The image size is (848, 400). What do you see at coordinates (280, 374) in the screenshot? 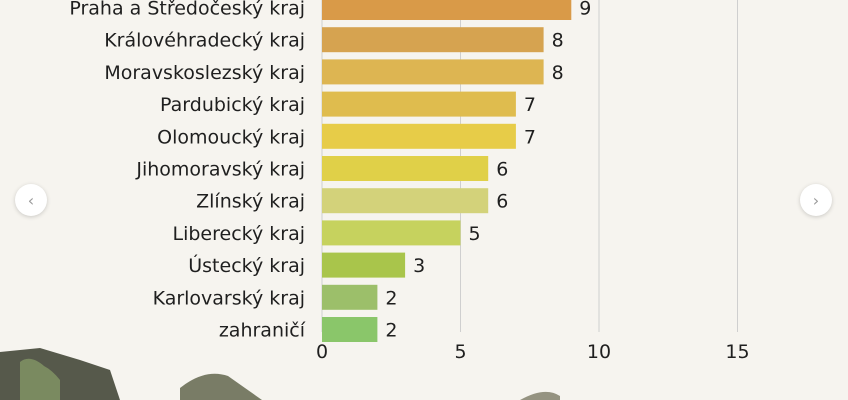
I see `landscape-decoration` at bounding box center [280, 374].